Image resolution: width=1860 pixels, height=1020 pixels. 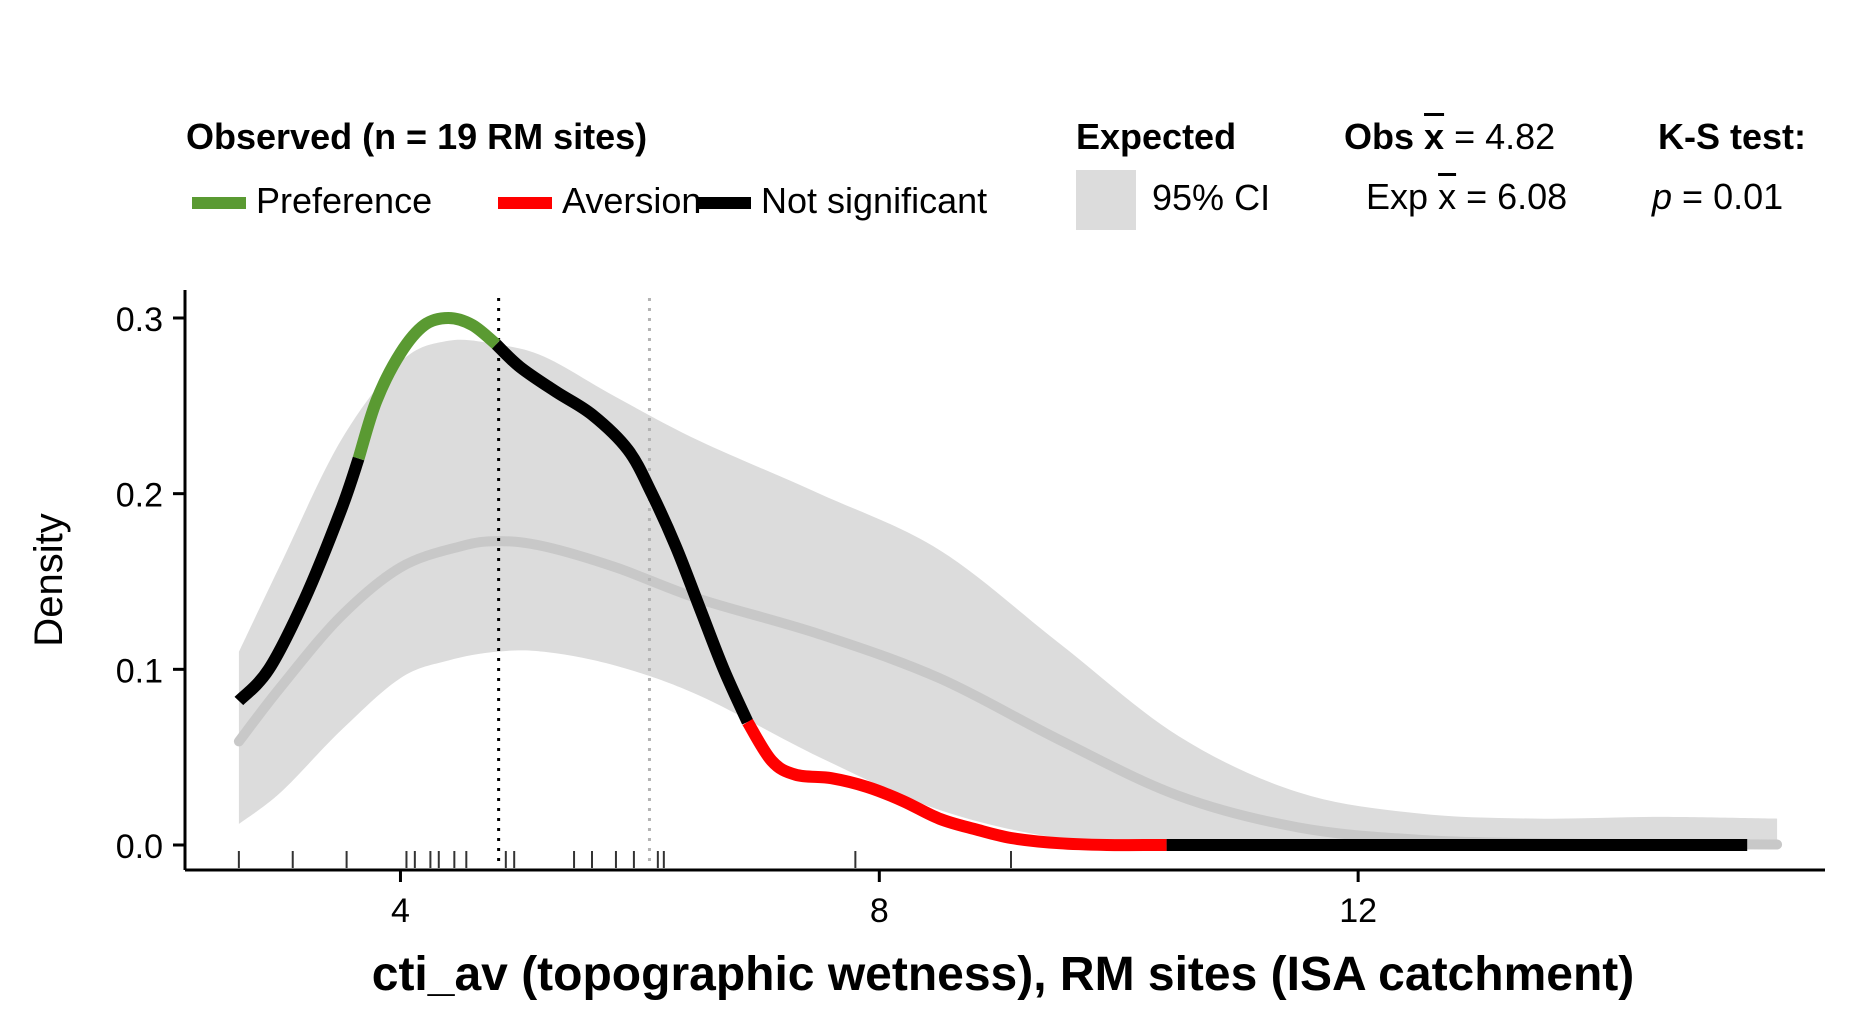 What do you see at coordinates (525, 203) in the screenshot?
I see `aversion-swatch` at bounding box center [525, 203].